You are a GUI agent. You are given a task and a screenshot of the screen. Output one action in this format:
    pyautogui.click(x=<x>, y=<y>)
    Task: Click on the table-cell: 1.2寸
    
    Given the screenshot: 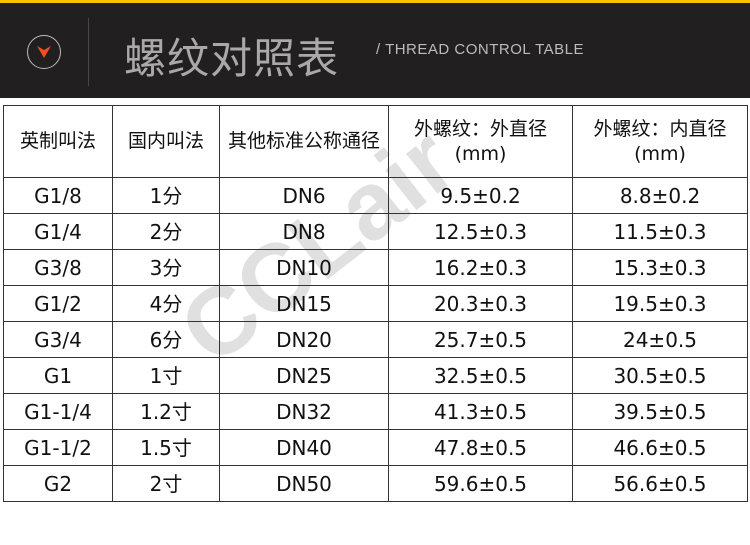 What is the action you would take?
    pyautogui.click(x=166, y=411)
    